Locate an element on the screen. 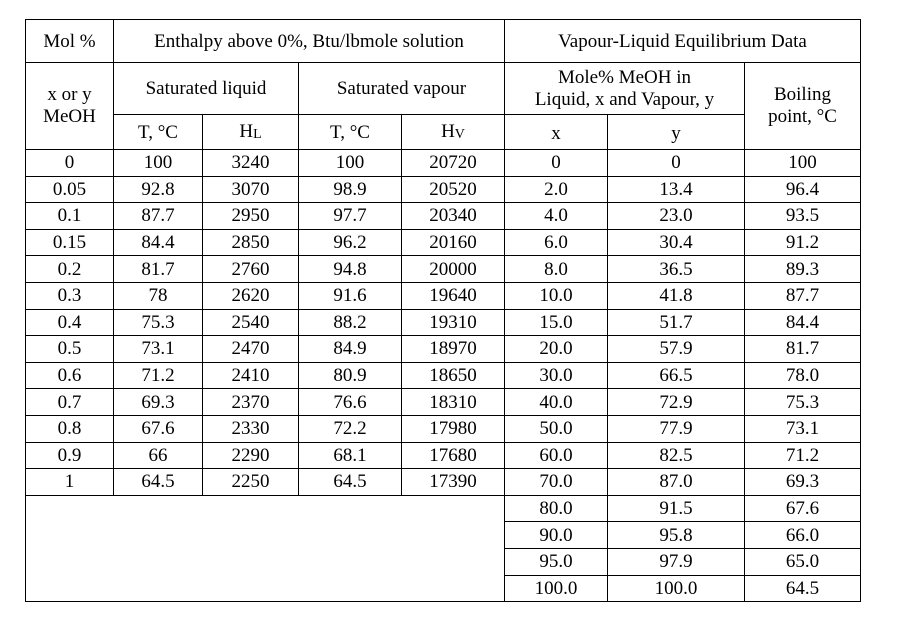 Image resolution: width=915 pixels, height=641 pixels. boiling-point-cell: 64.5 is located at coordinates (802, 588).